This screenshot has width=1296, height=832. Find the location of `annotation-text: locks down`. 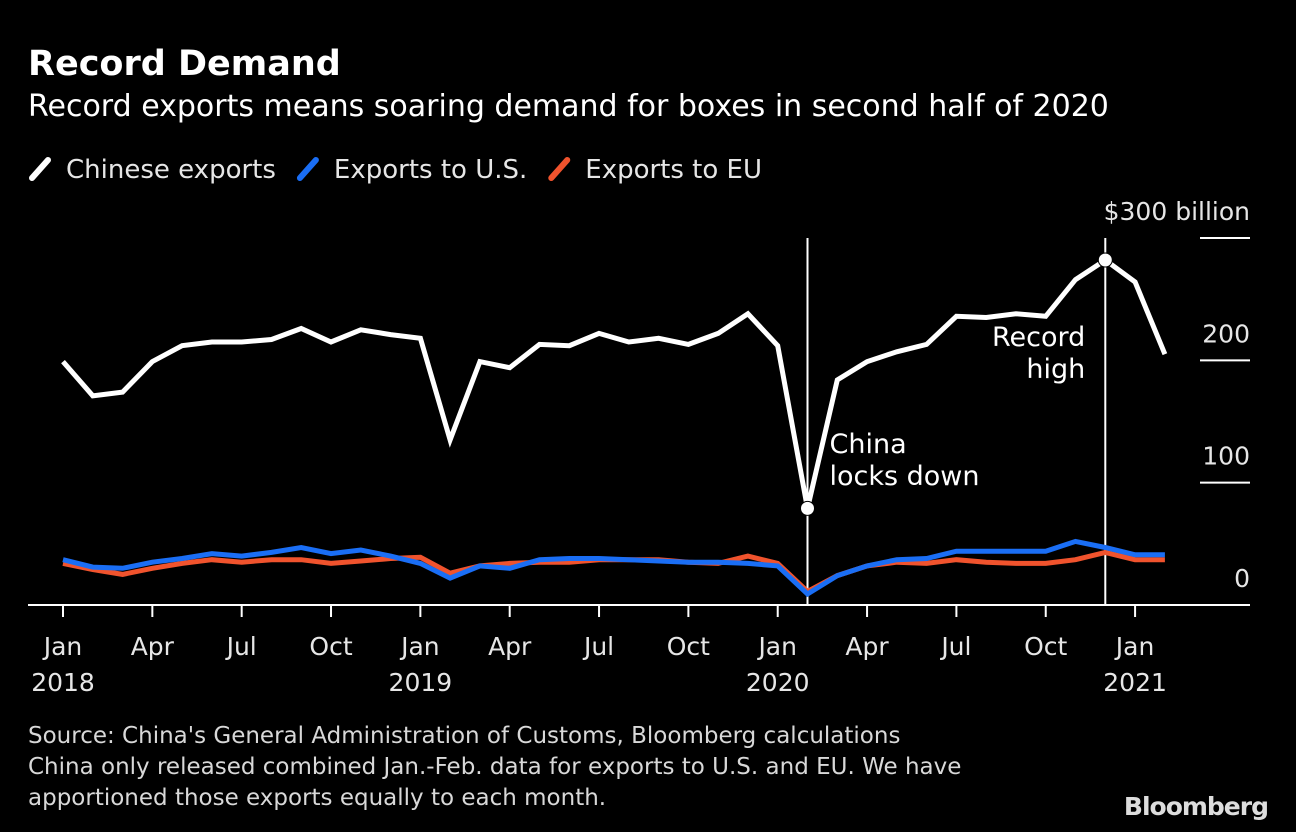

annotation-text: locks down is located at coordinates (905, 476).